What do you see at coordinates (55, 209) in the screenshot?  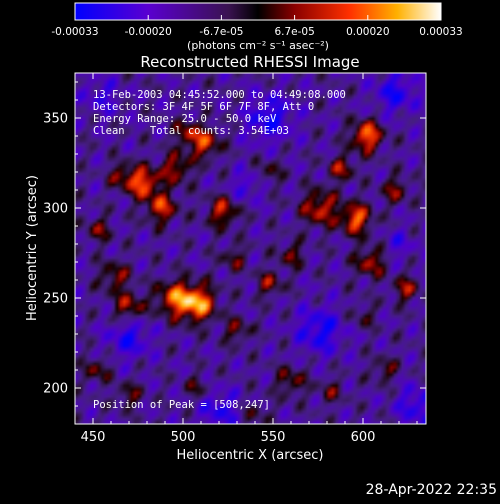 I see `y-tick-label: 300` at bounding box center [55, 209].